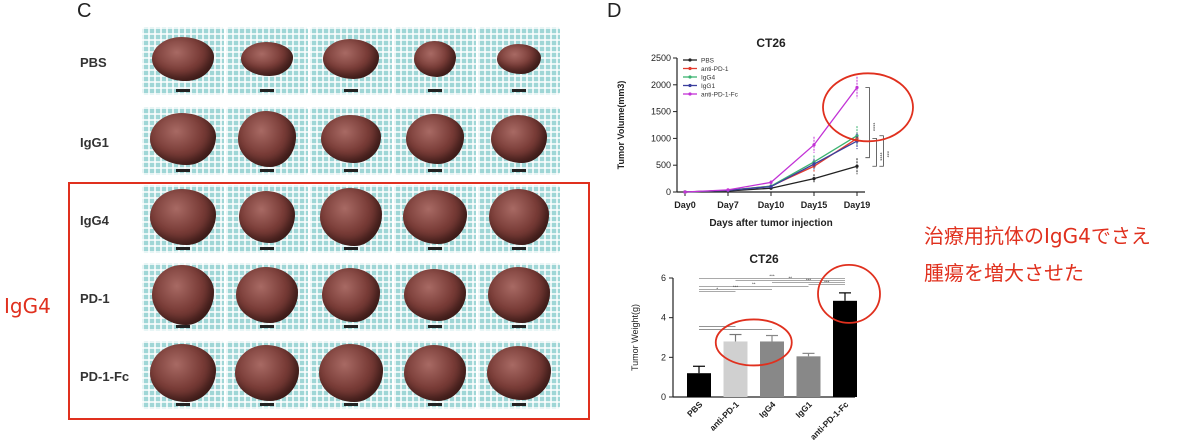  I want to click on highlight-circle, so click(868, 107).